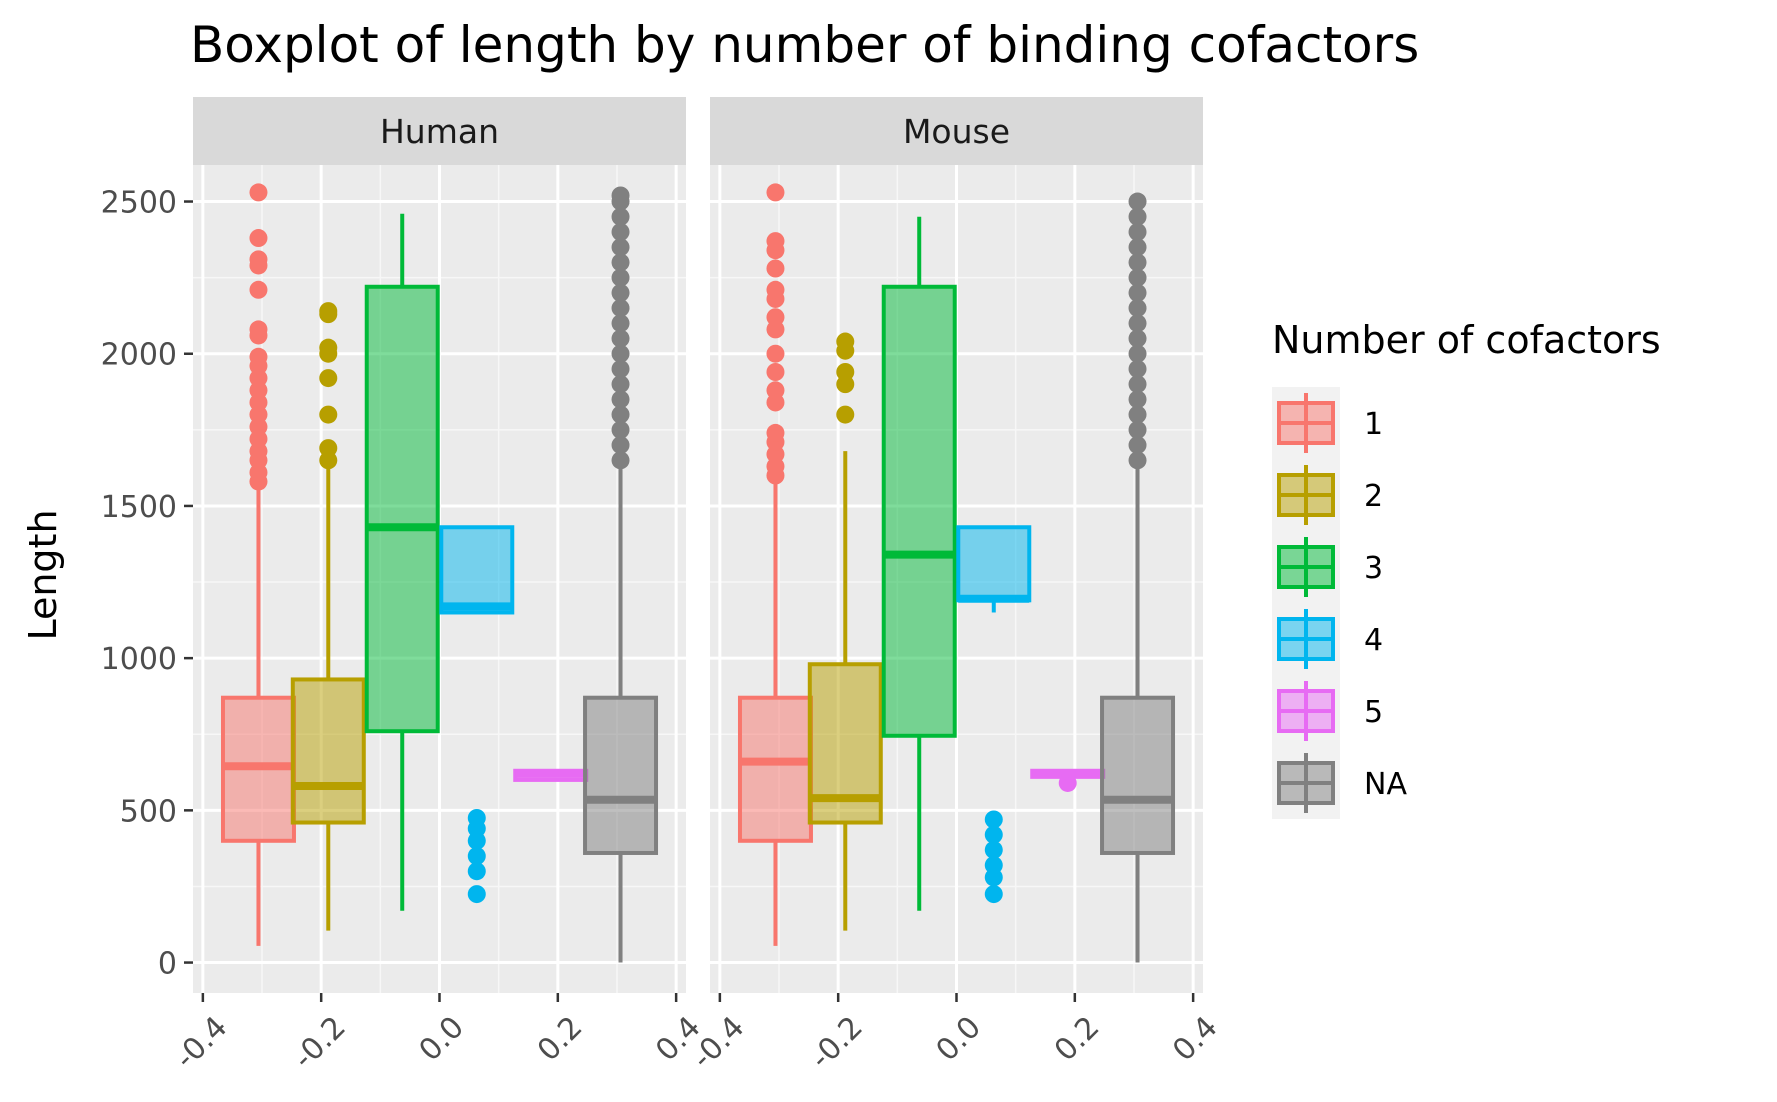  What do you see at coordinates (167, 964) in the screenshot?
I see `y-tick-label: 0` at bounding box center [167, 964].